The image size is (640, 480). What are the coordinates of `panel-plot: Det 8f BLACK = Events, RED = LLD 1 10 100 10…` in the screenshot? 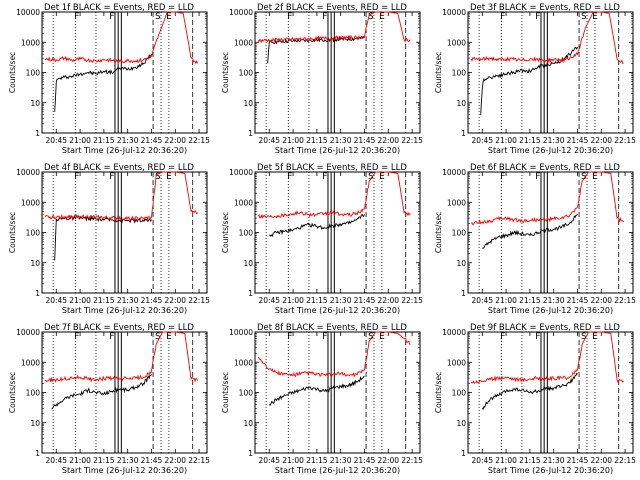 It's located at (322, 399).